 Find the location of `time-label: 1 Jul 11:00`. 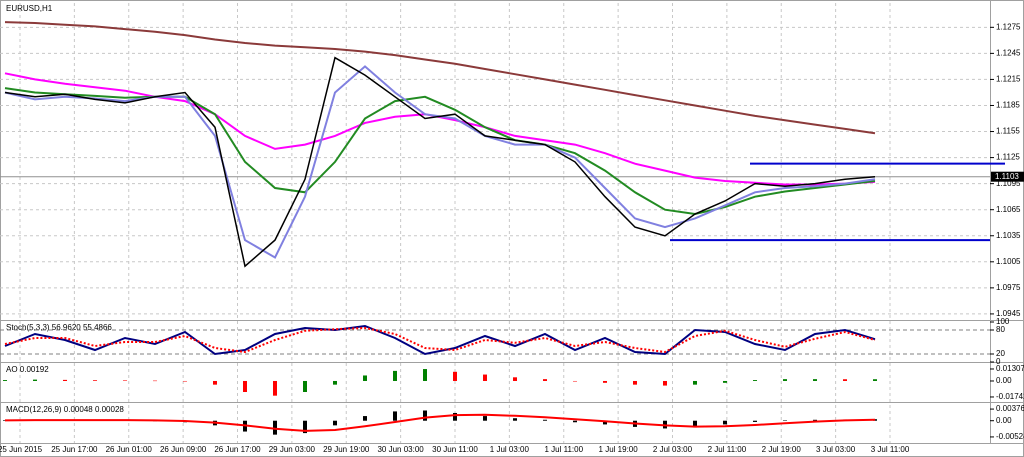

time-label: 1 Jul 11:00 is located at coordinates (563, 449).